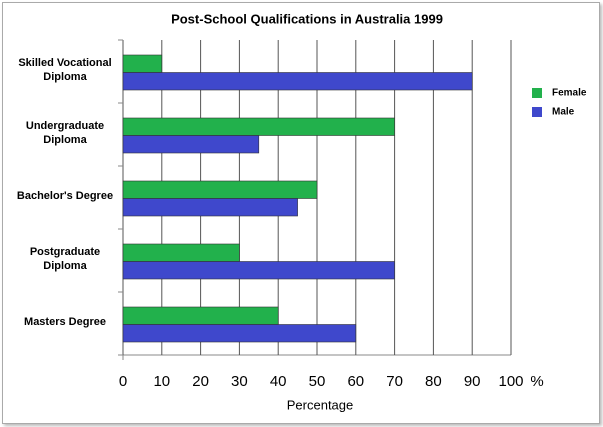 Image resolution: width=603 pixels, height=427 pixels. Describe the element at coordinates (433, 381) in the screenshot. I see `x-tick-label: 80` at that location.